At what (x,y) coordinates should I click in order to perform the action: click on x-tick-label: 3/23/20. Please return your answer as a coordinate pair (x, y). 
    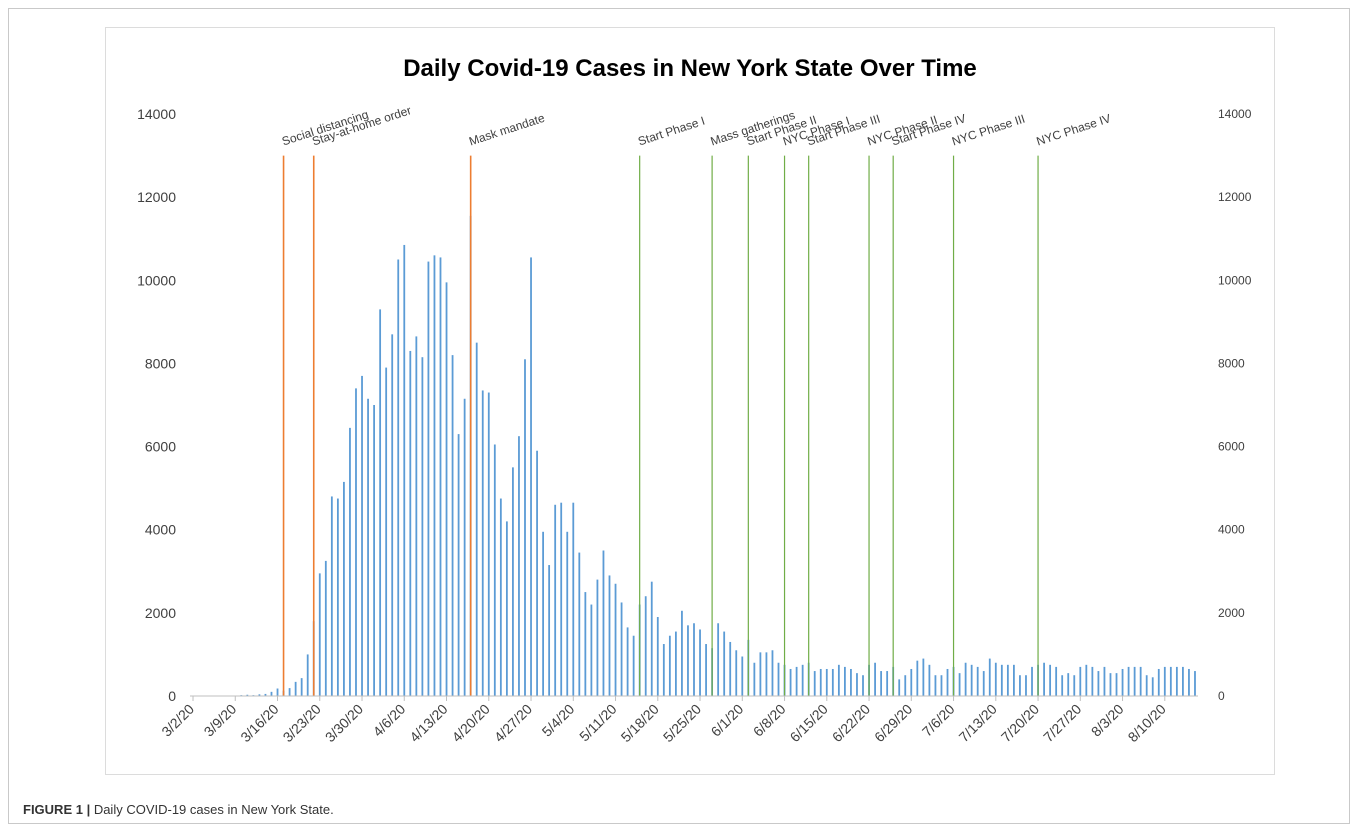
    Looking at the image, I should click on (302, 723).